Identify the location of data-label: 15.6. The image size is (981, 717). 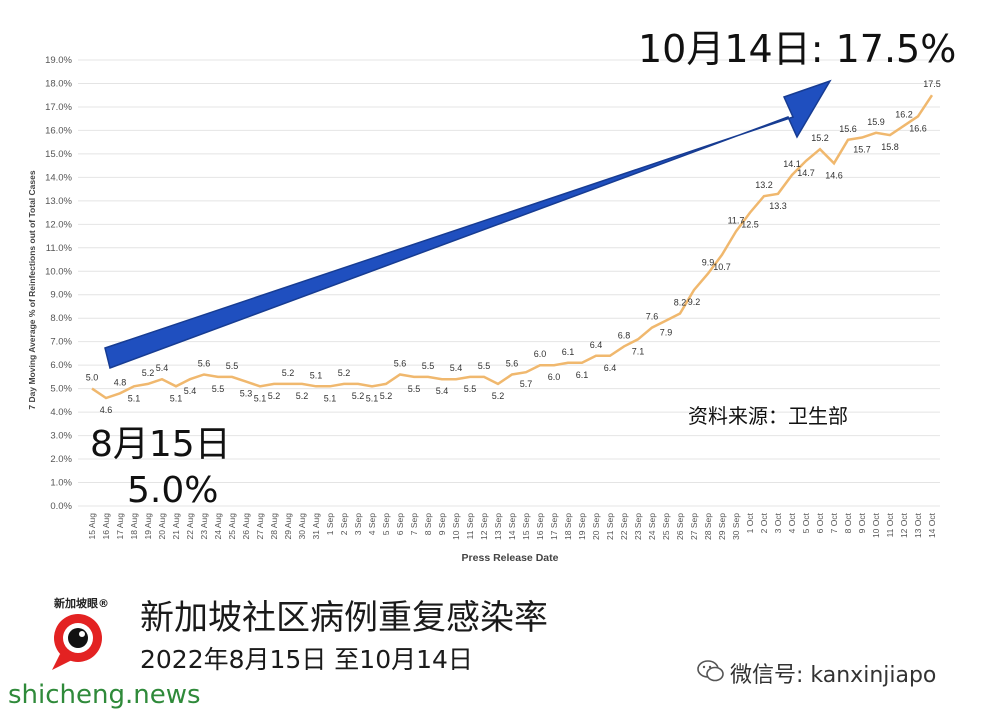
(848, 129).